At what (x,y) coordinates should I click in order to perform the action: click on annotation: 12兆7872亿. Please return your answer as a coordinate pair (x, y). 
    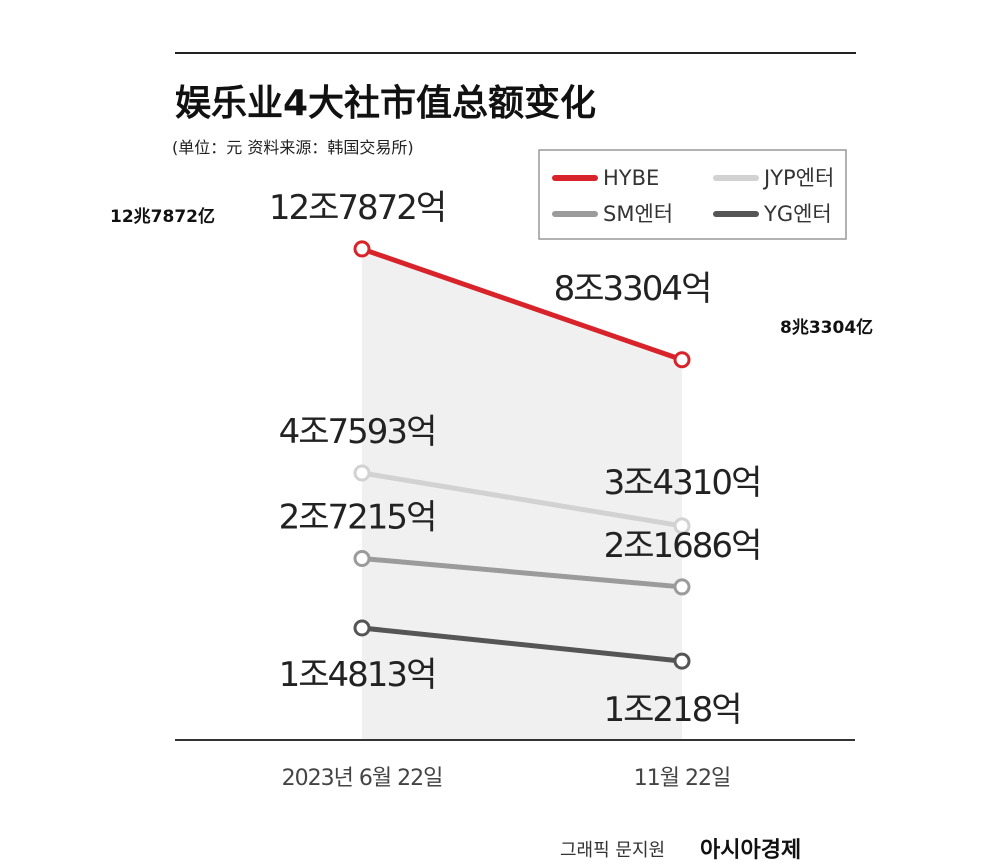
    Looking at the image, I should click on (162, 216).